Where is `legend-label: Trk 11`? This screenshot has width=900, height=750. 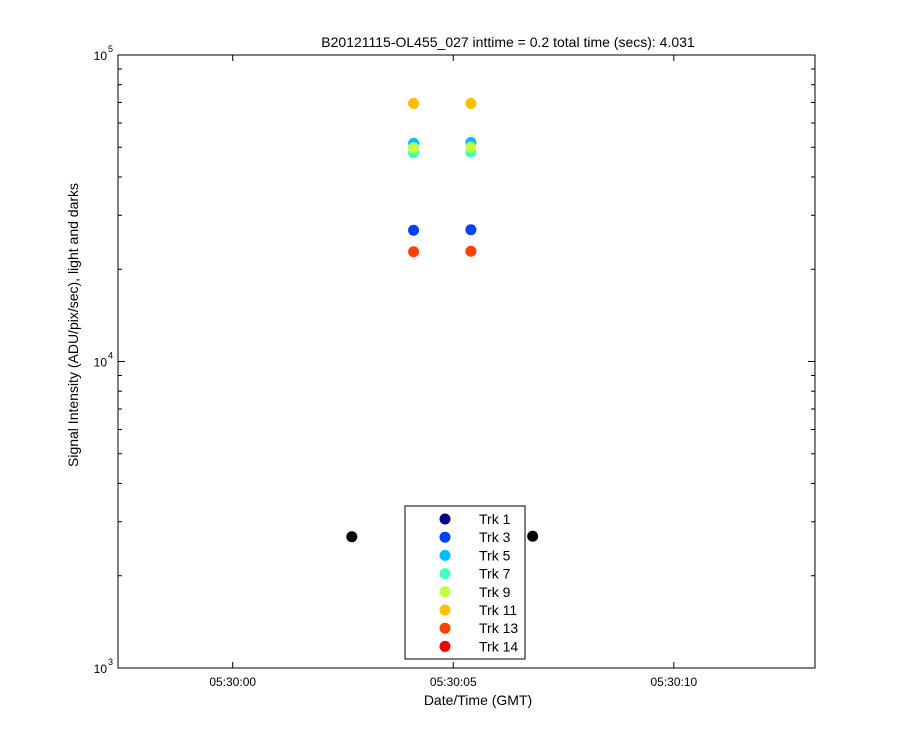
legend-label: Trk 11 is located at coordinates (498, 610).